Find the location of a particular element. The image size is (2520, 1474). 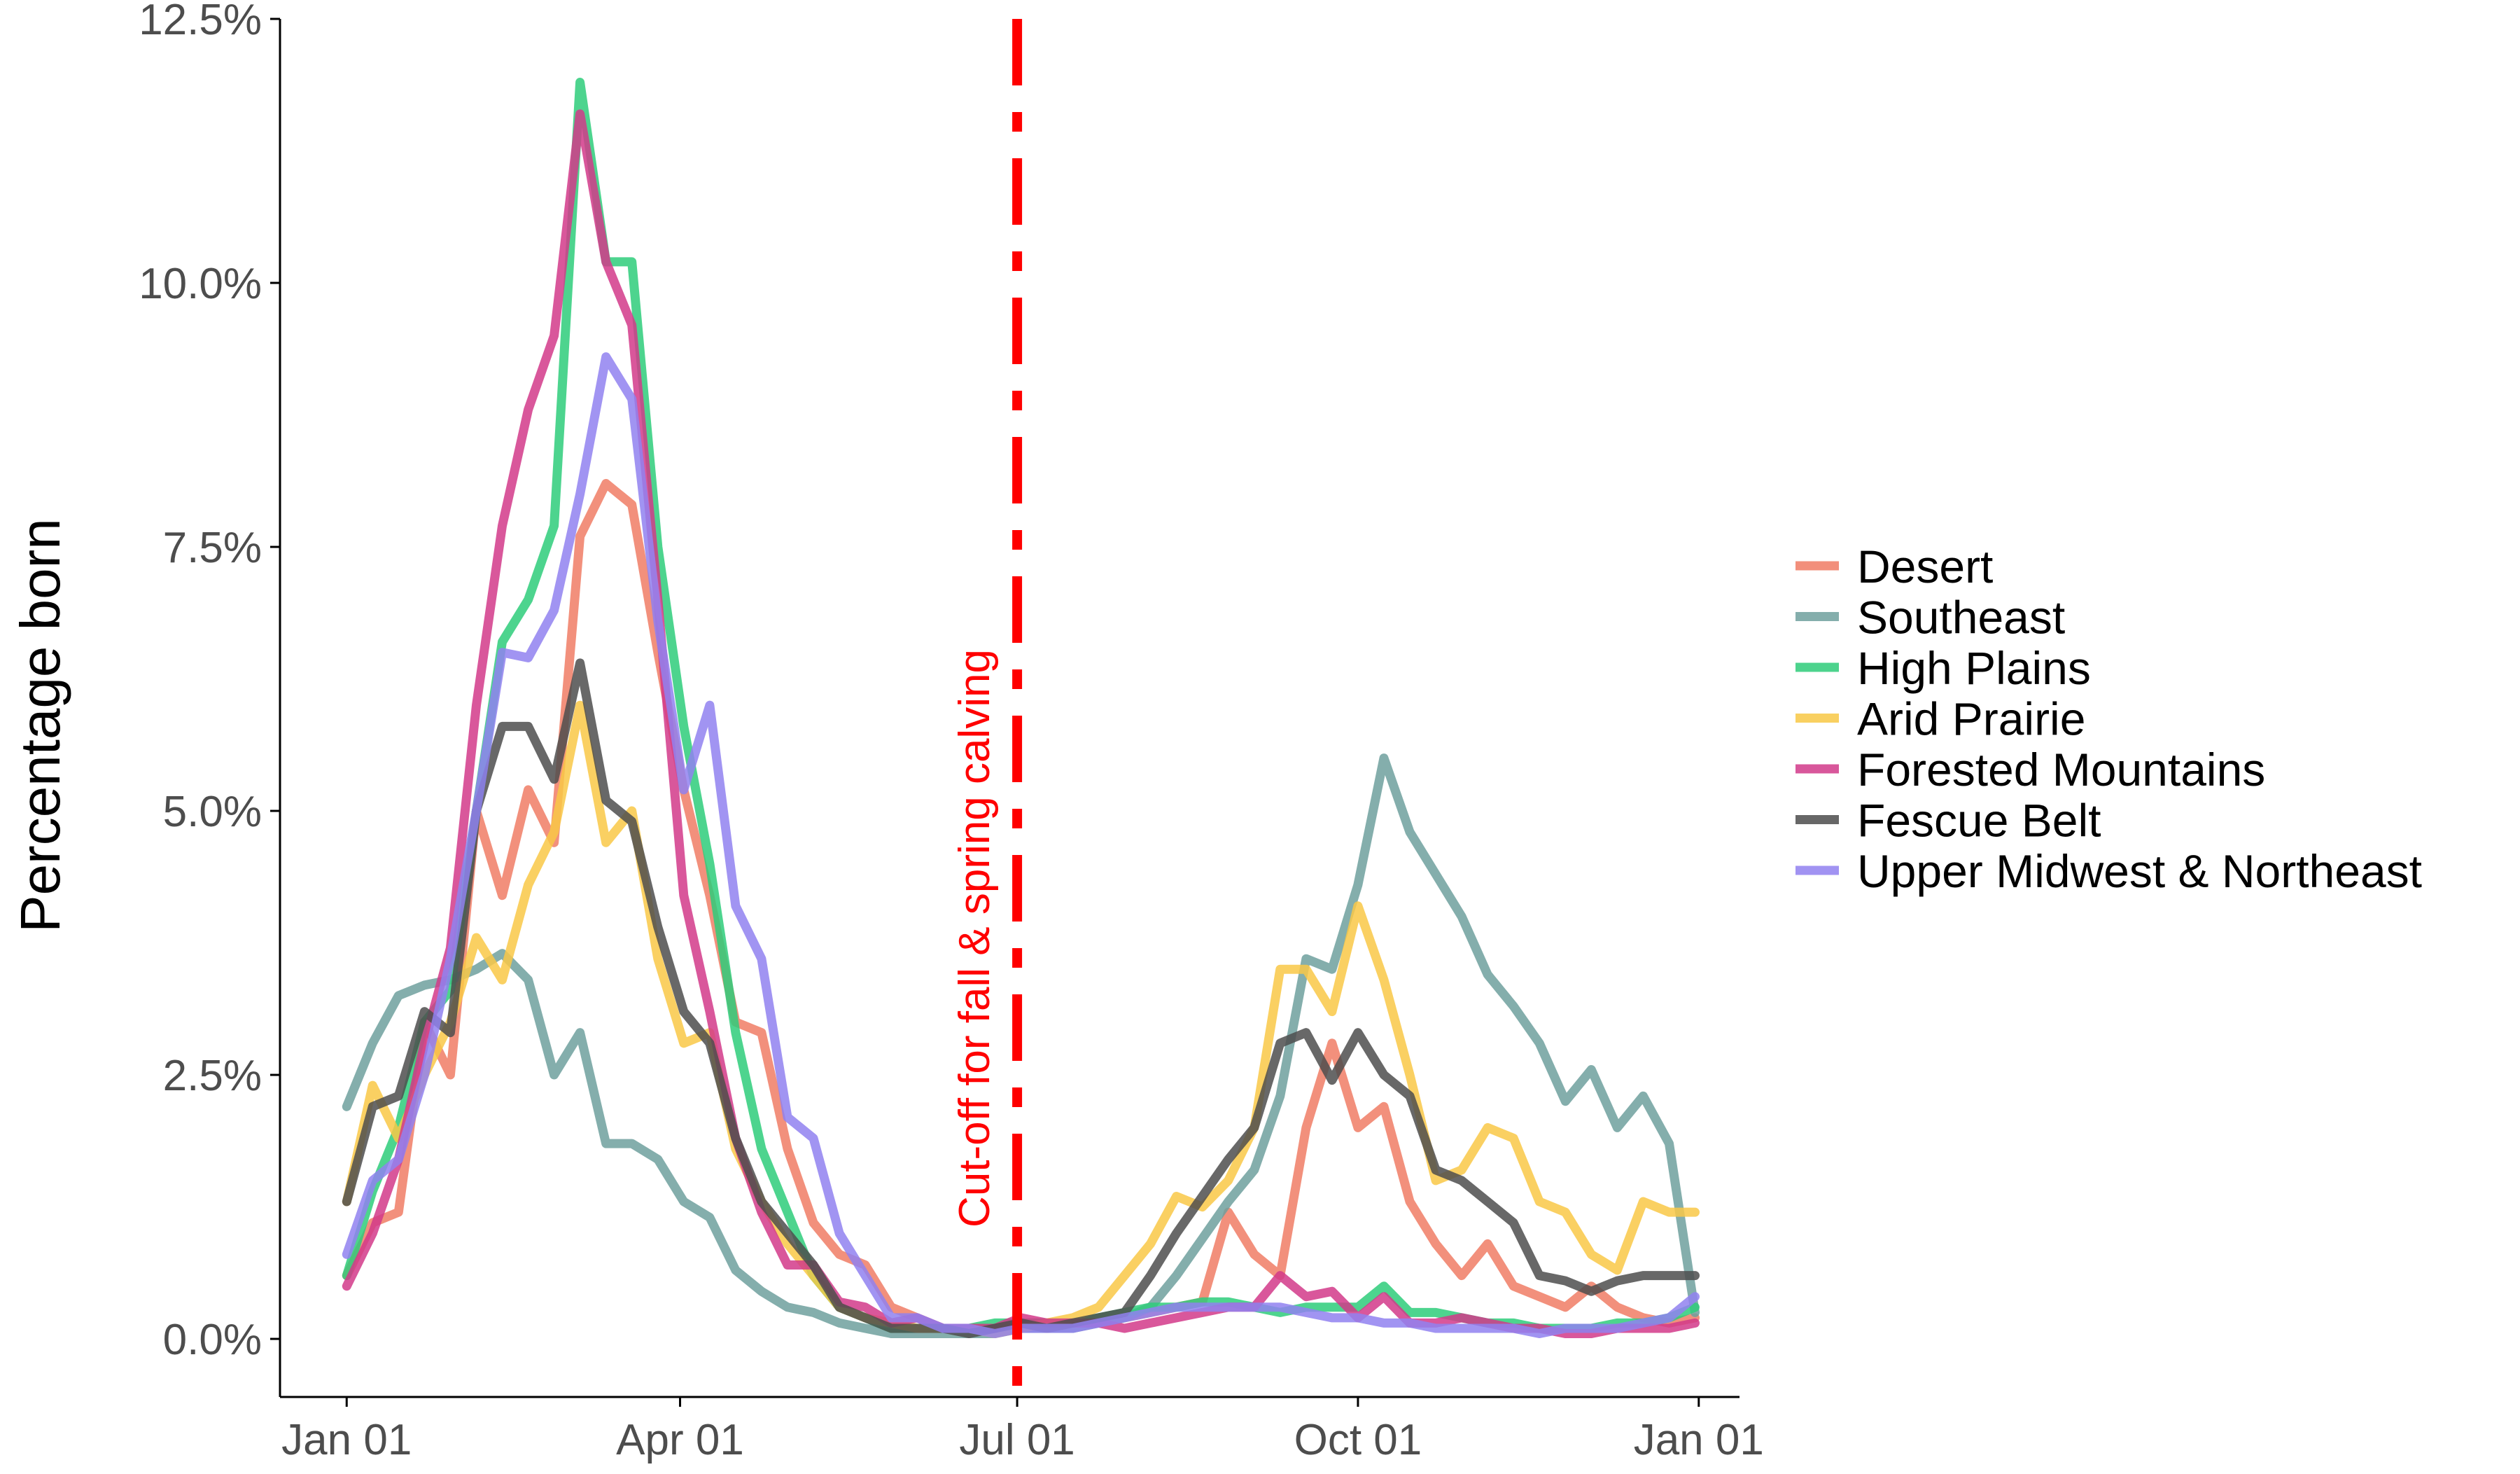

y-tick-label: 12.5% is located at coordinates (200, 22).